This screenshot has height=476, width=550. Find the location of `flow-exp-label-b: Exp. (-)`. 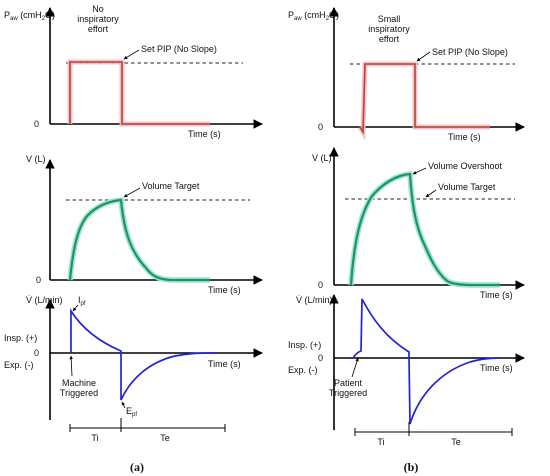

flow-exp-label-b: Exp. (-) is located at coordinates (303, 370).